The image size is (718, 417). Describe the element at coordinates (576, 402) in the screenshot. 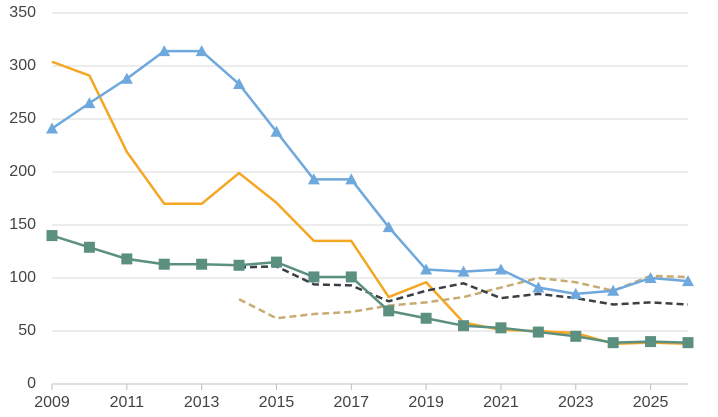

I see `x-tick-label: 2023` at that location.